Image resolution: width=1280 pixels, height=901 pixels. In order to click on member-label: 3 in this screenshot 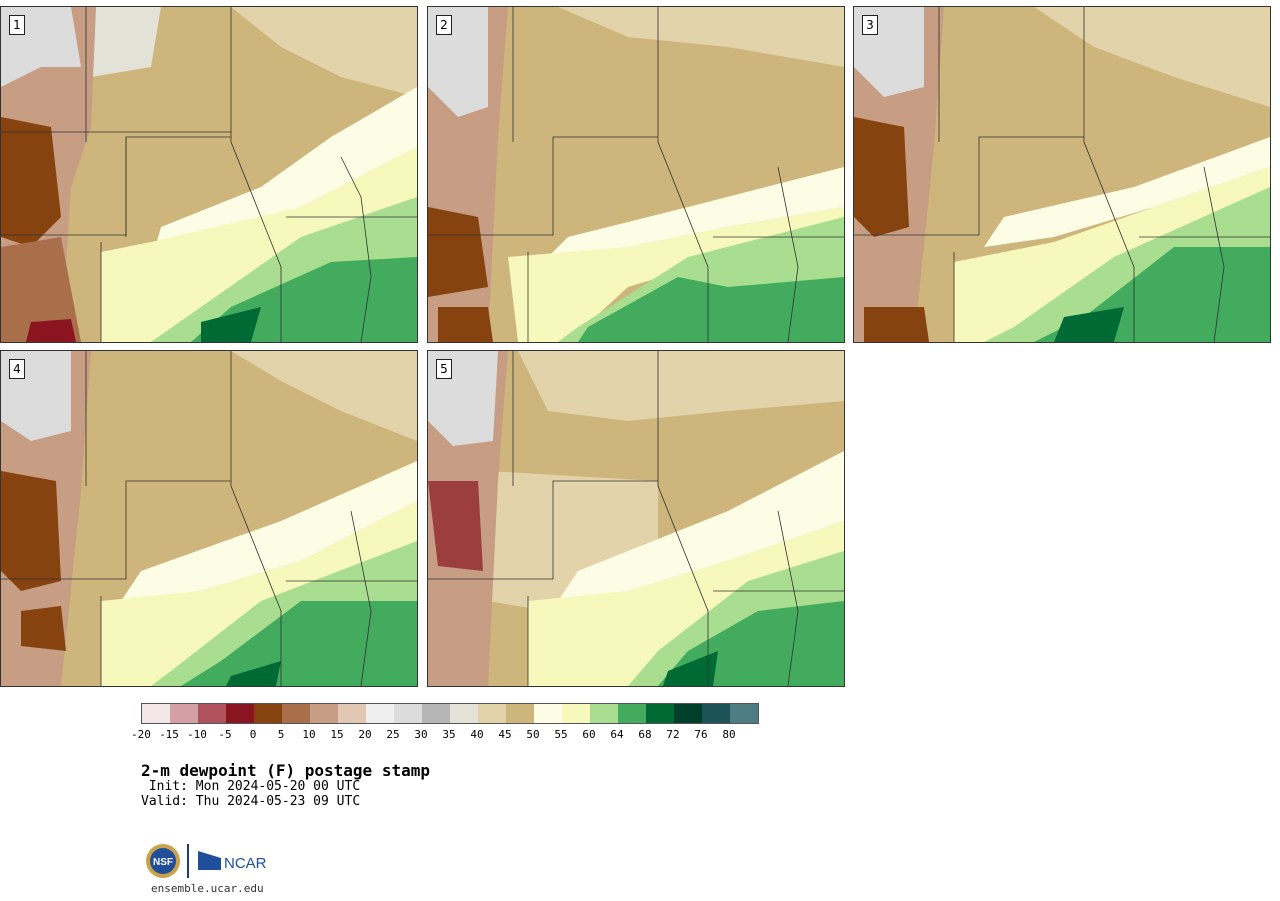, I will do `click(870, 25)`.